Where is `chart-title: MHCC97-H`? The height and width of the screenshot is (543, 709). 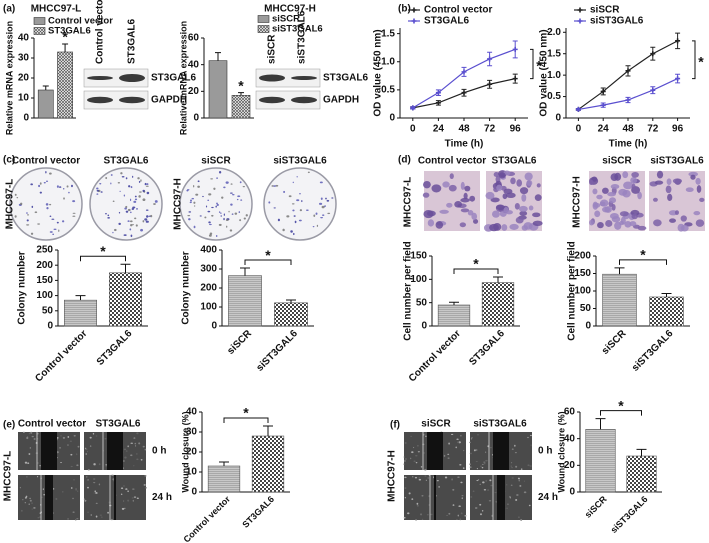 chart-title: MHCC97-H is located at coordinates (290, 9).